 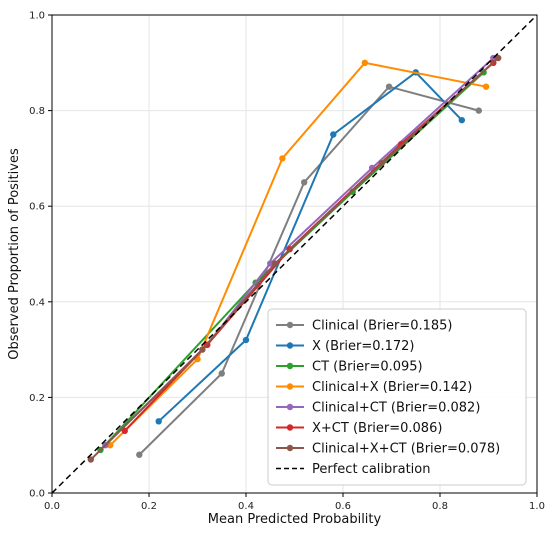 I want to click on legend-entry-label: X (Brier=0.172), so click(x=363, y=346).